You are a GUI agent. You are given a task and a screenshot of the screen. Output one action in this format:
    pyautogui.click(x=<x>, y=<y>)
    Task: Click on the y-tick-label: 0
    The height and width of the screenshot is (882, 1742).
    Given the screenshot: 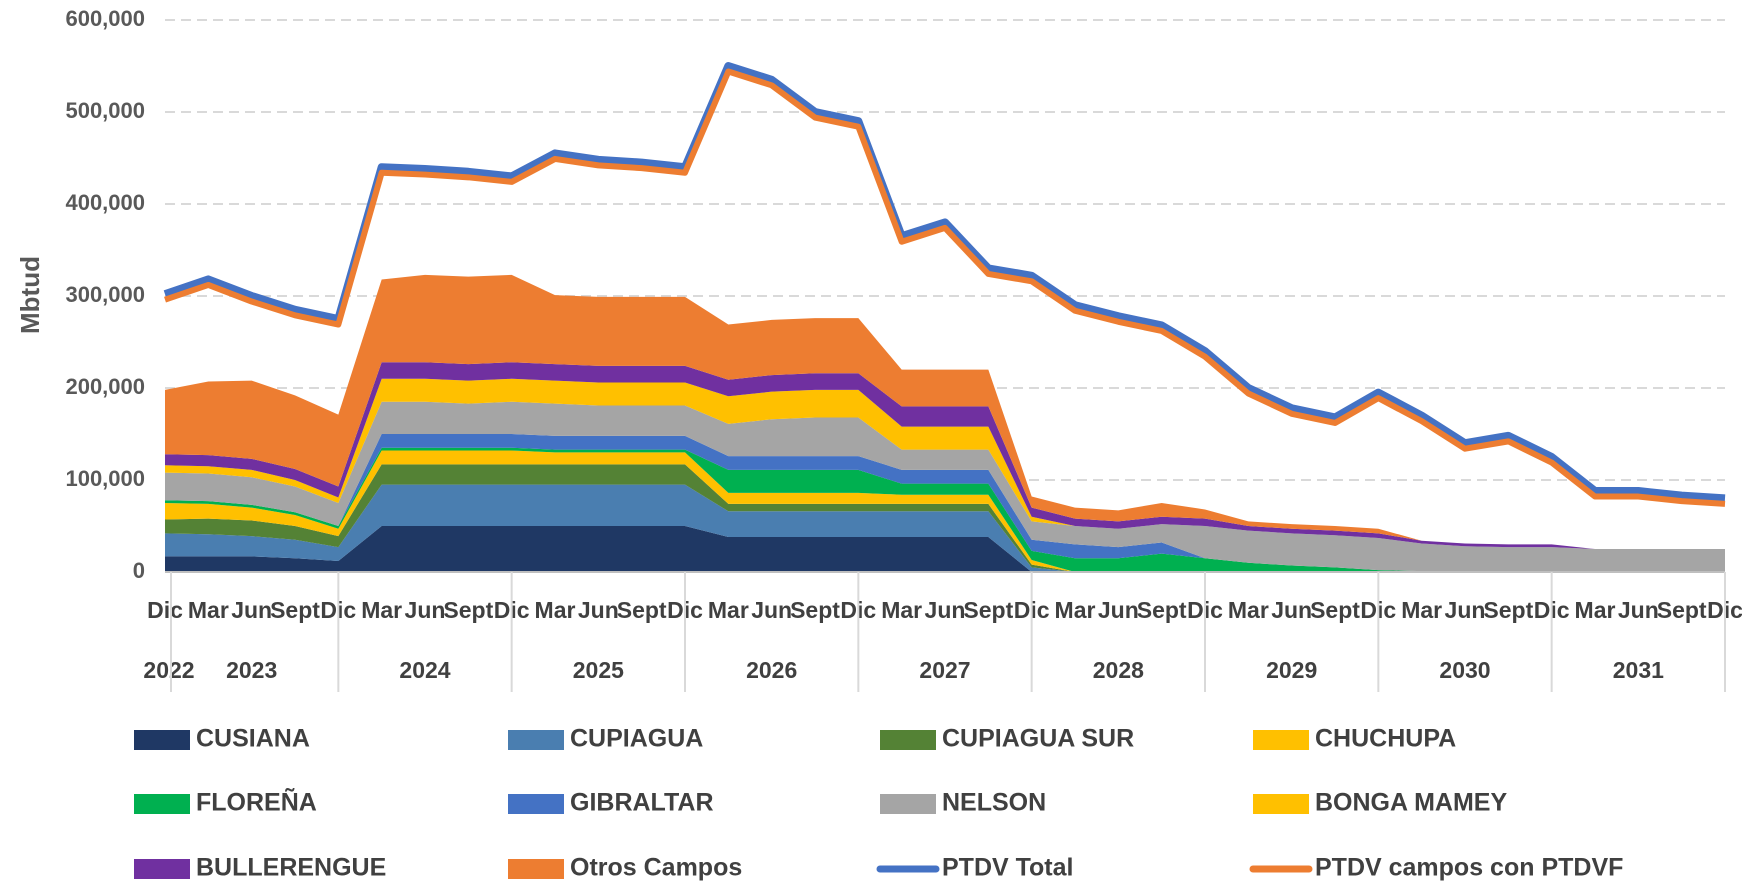 What is the action you would take?
    pyautogui.click(x=139, y=570)
    